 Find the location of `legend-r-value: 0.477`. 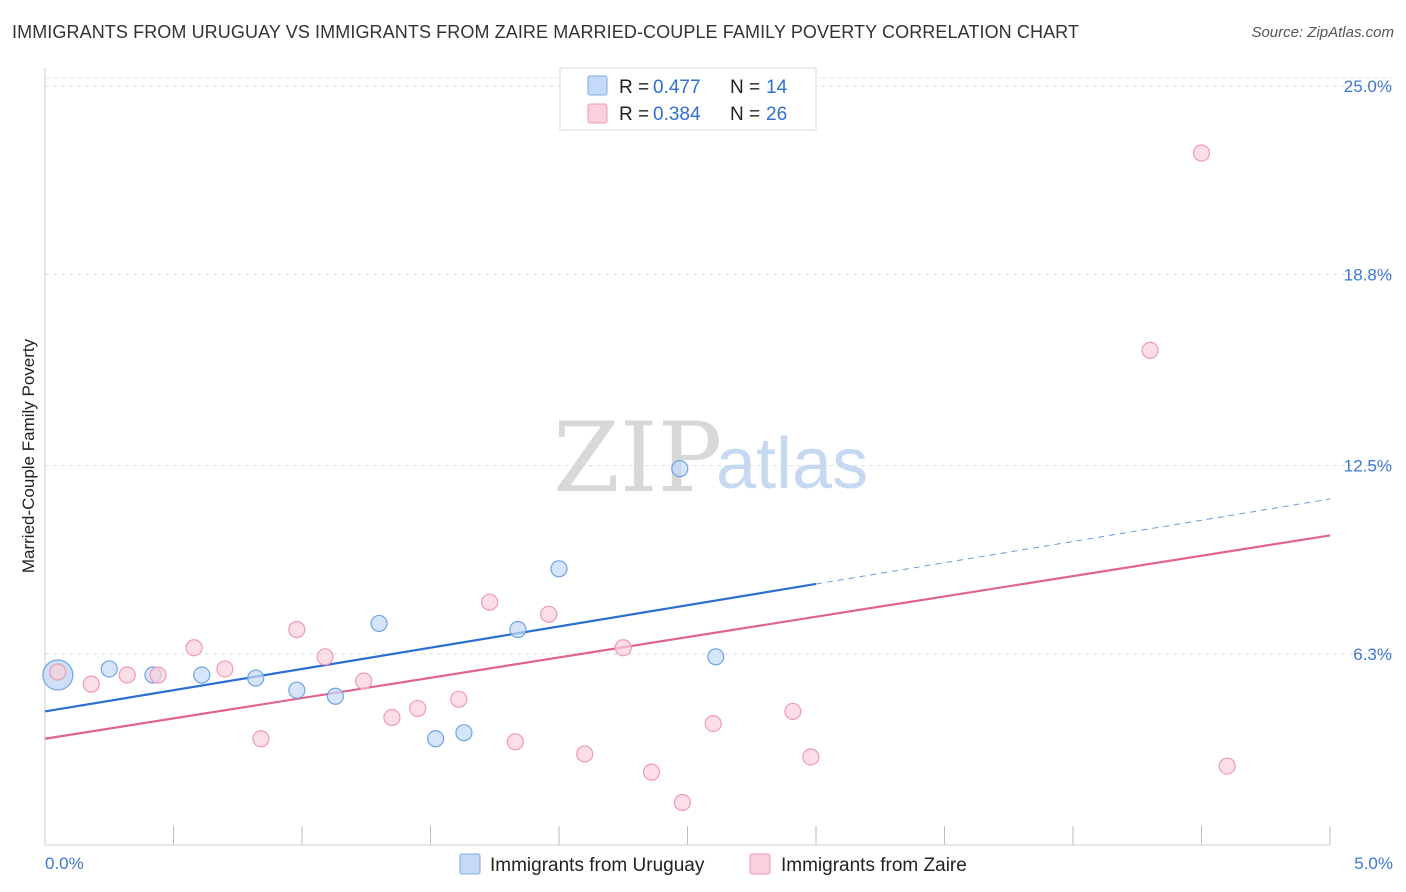

legend-r-value: 0.477 is located at coordinates (677, 87).